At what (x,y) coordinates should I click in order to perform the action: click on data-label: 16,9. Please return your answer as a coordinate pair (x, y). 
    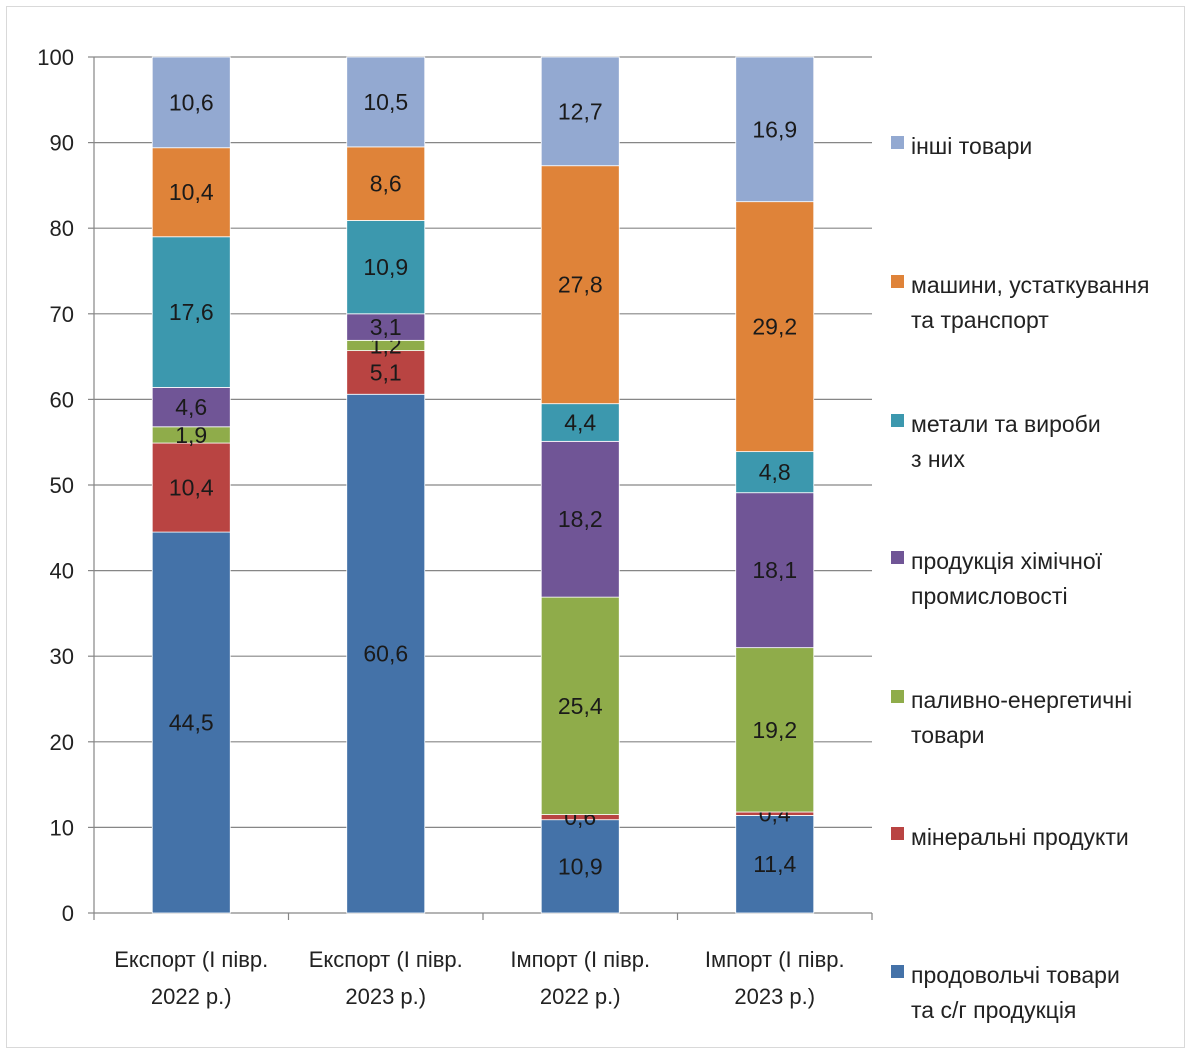
    Looking at the image, I should click on (774, 129).